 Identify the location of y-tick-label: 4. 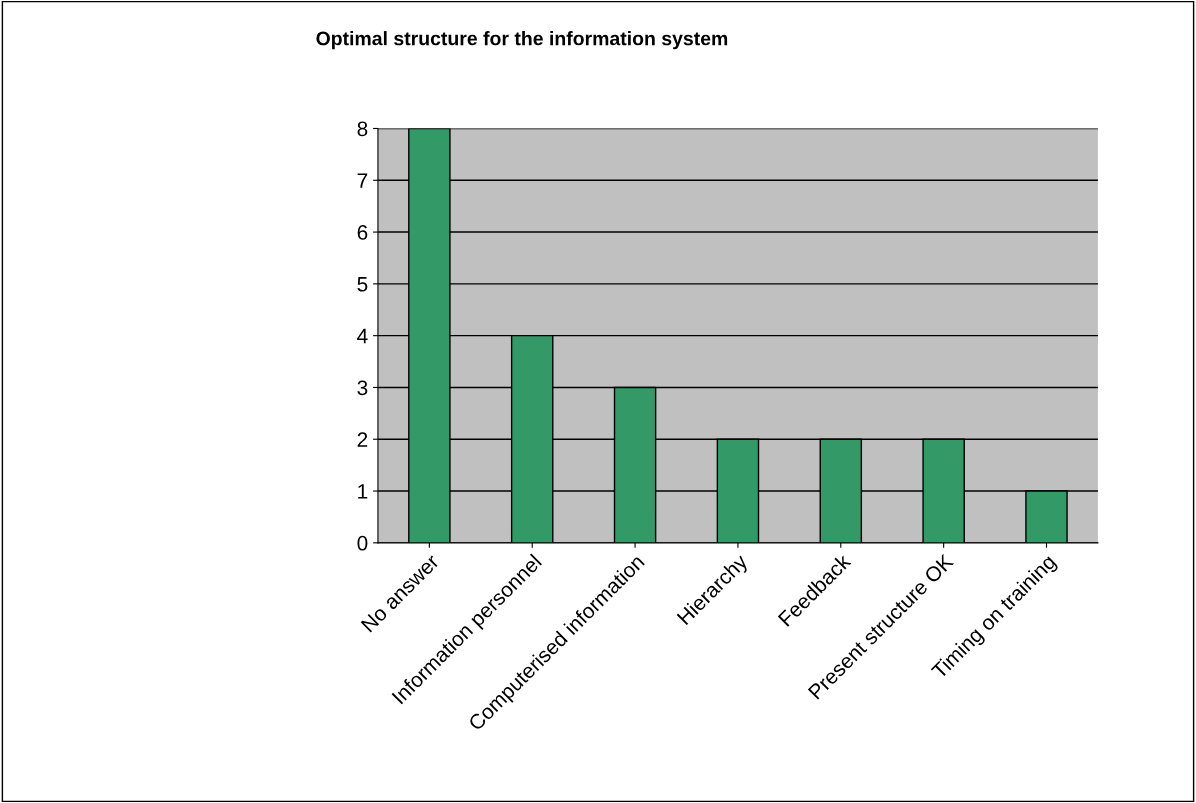
(362, 336).